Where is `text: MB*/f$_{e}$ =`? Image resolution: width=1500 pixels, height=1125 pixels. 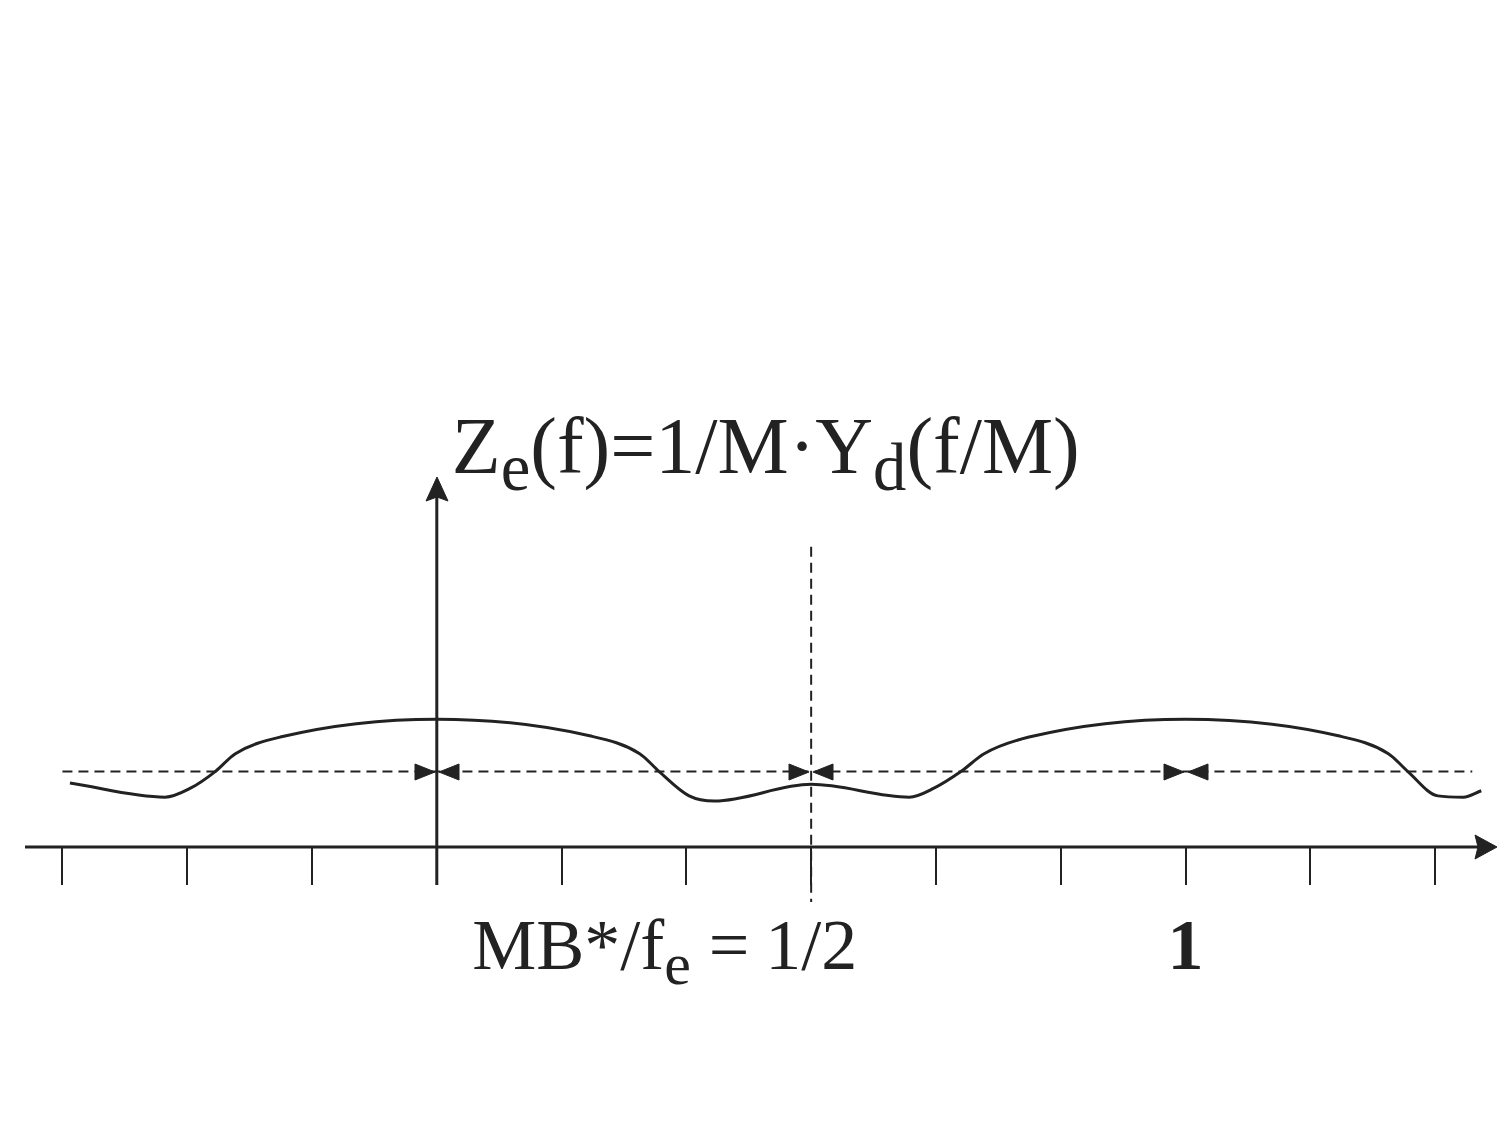
text: MB*/f$_{e}$ = is located at coordinates (611, 951).